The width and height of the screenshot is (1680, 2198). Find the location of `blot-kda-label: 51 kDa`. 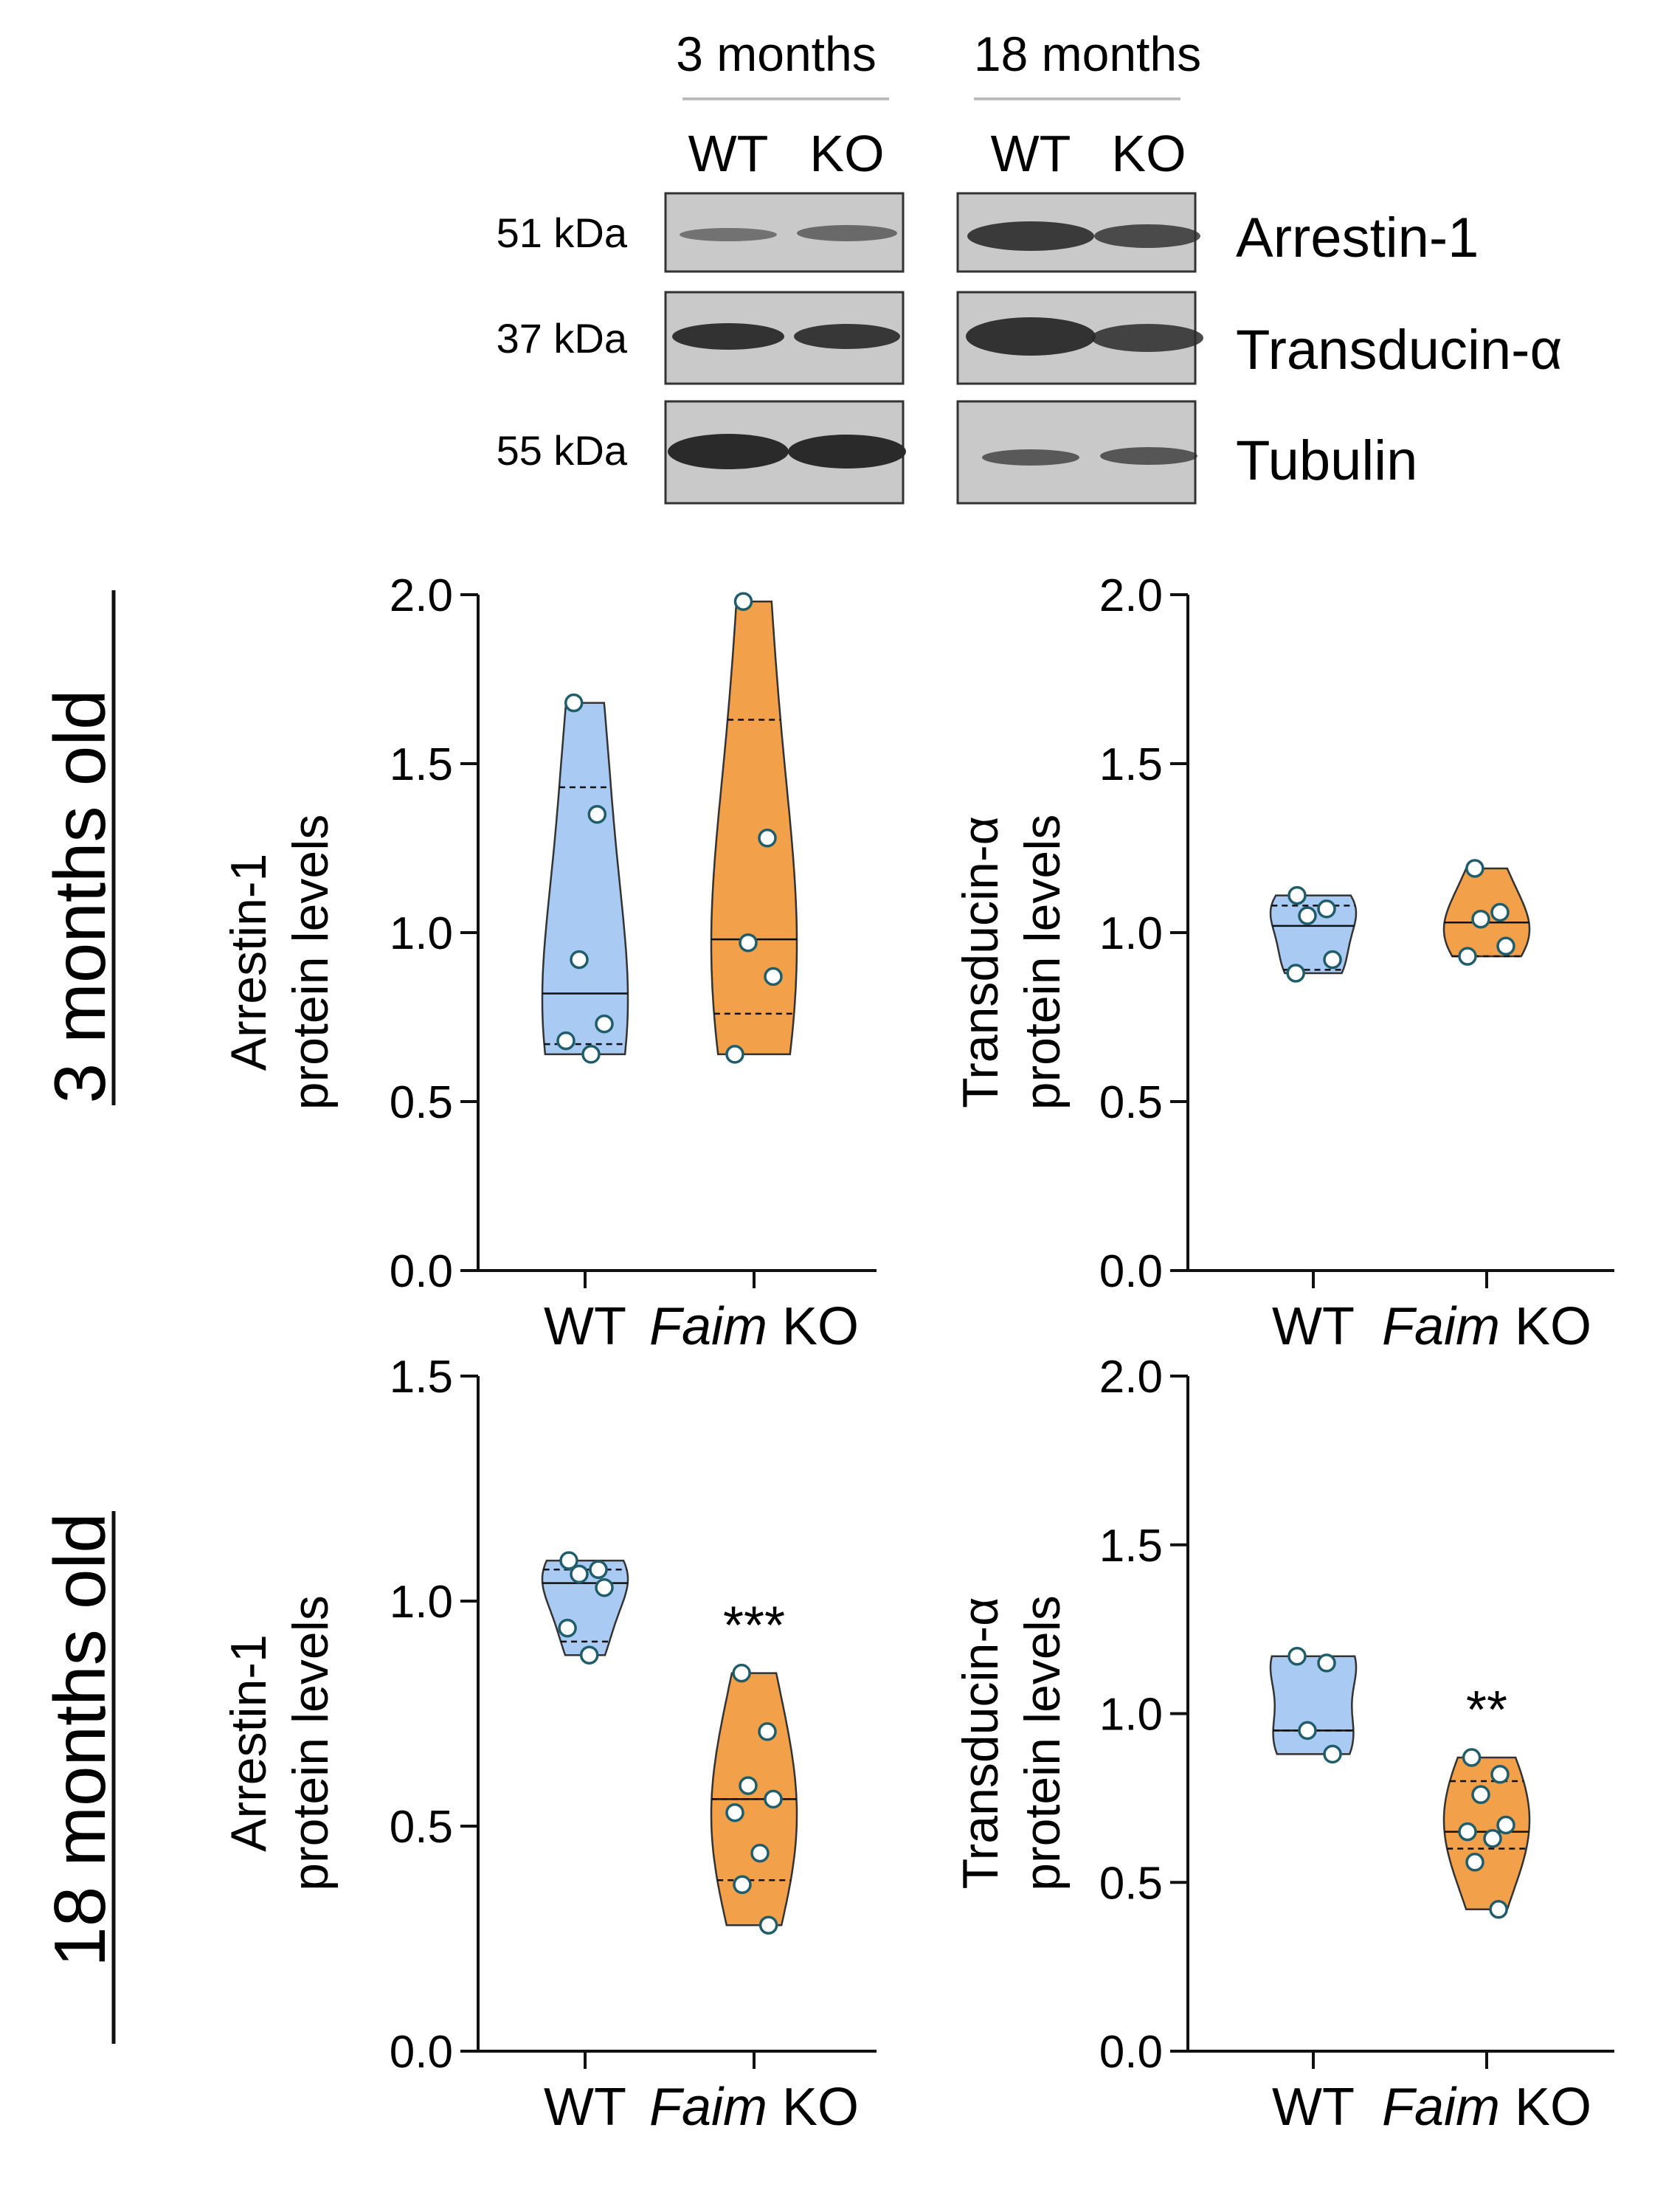

blot-kda-label: 51 kDa is located at coordinates (562, 233).